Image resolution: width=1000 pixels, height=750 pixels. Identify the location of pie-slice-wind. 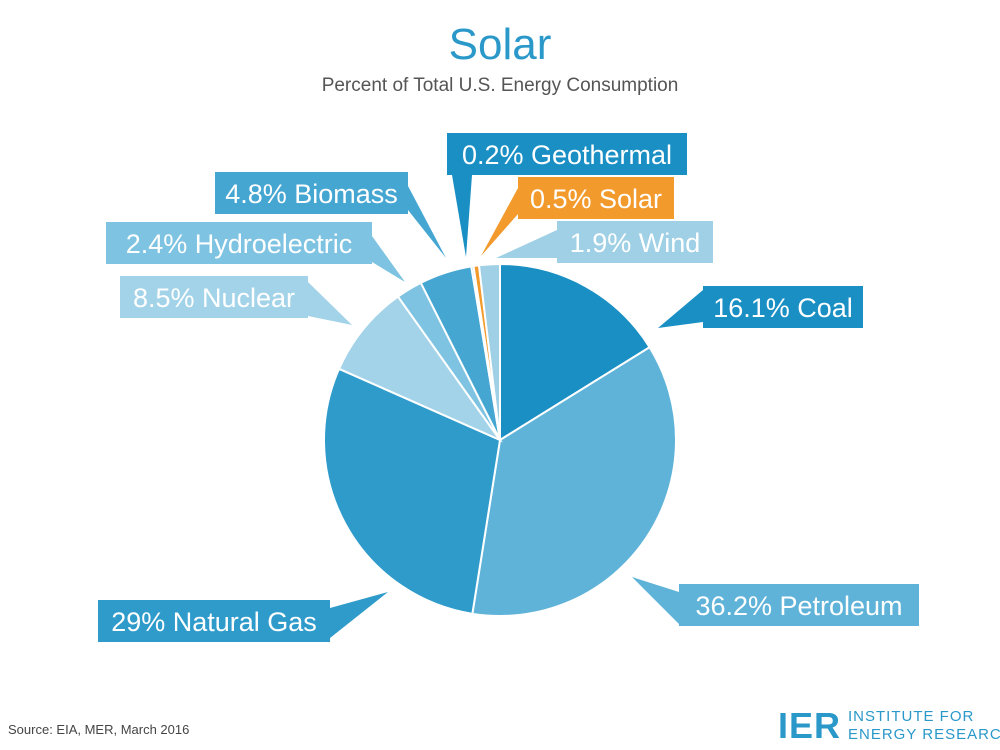
(489, 351).